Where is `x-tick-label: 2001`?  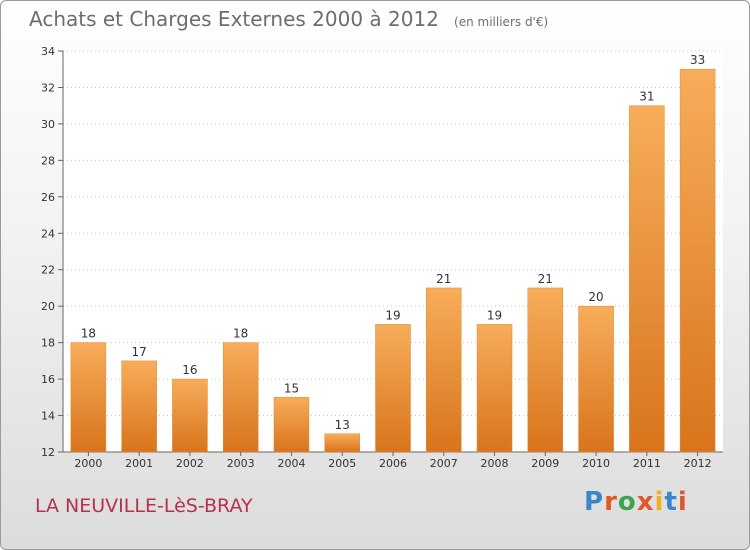 x-tick-label: 2001 is located at coordinates (139, 463).